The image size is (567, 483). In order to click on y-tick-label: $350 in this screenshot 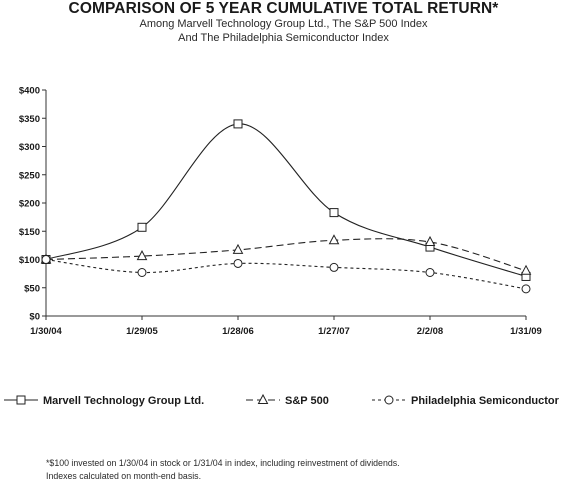, I will do `click(29, 119)`.